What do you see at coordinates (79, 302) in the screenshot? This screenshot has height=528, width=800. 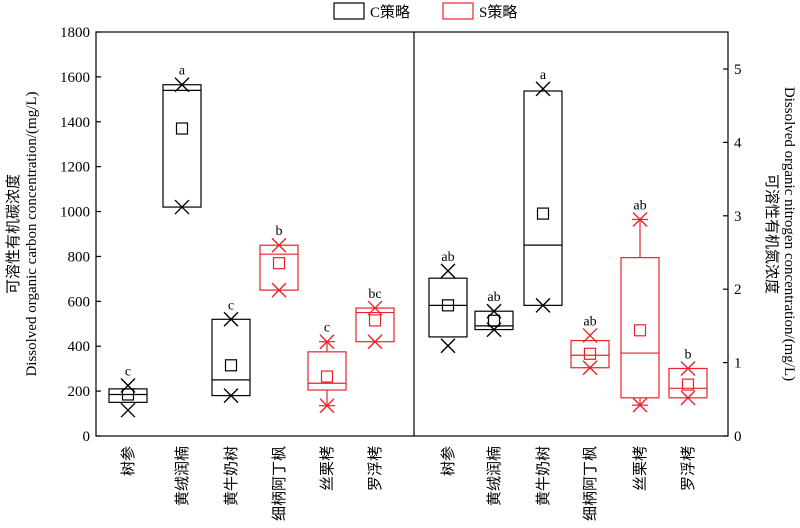 I see `left-tick-label: 600` at bounding box center [79, 302].